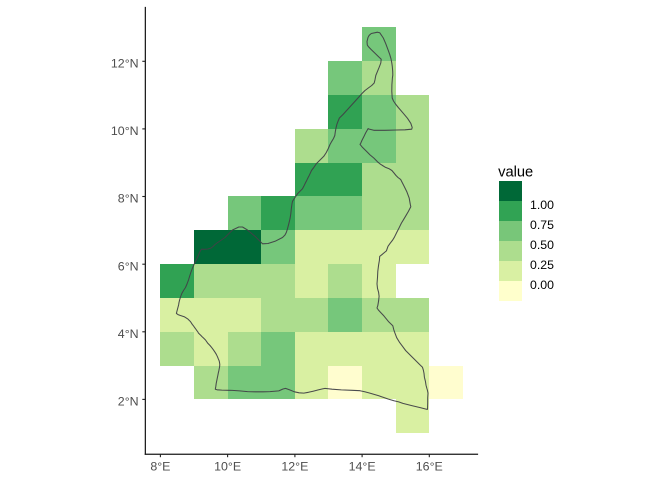 The height and width of the screenshot is (480, 672). What do you see at coordinates (160, 467) in the screenshot?
I see `svg-text: 8°E` at bounding box center [160, 467].